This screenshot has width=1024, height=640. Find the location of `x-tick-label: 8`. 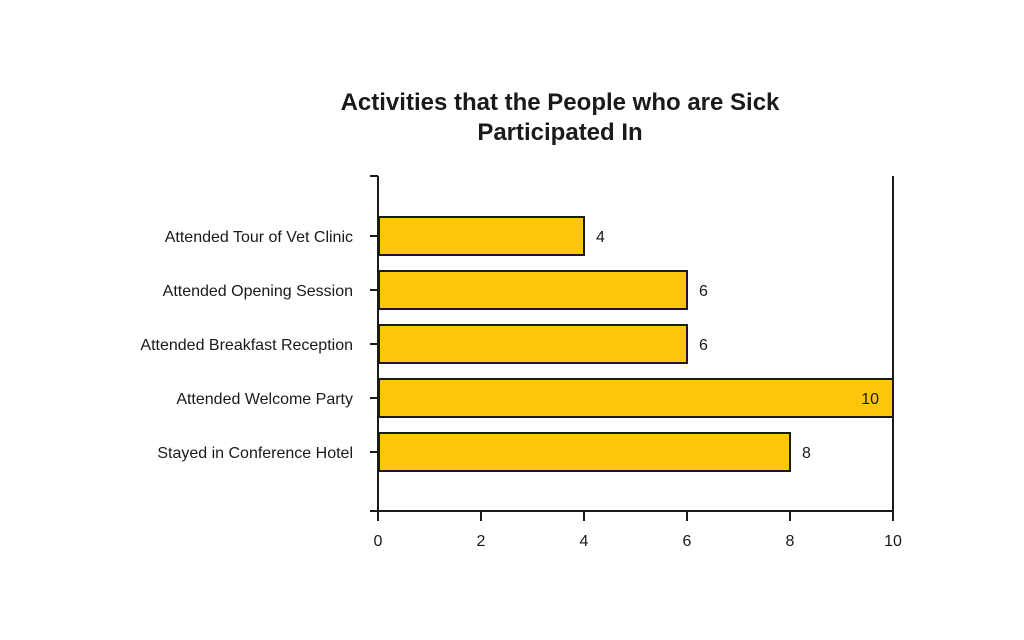

x-tick-label: 8 is located at coordinates (790, 541).